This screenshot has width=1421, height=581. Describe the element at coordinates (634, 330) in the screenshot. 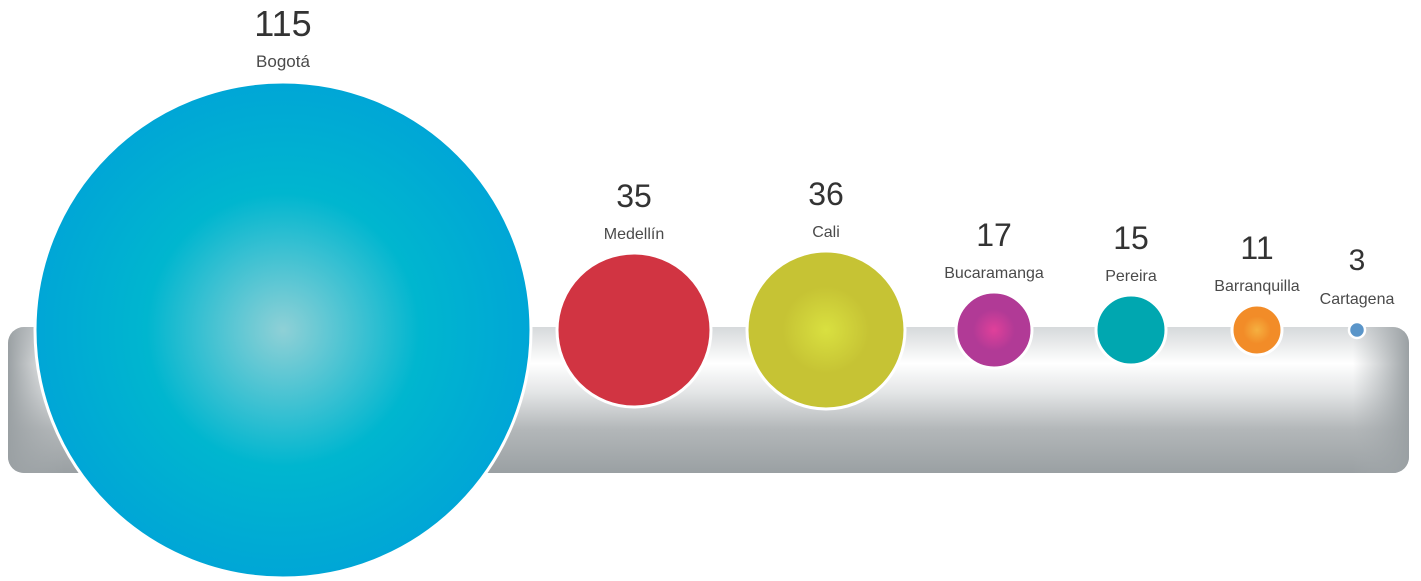

I see `bubble-medellin` at that location.